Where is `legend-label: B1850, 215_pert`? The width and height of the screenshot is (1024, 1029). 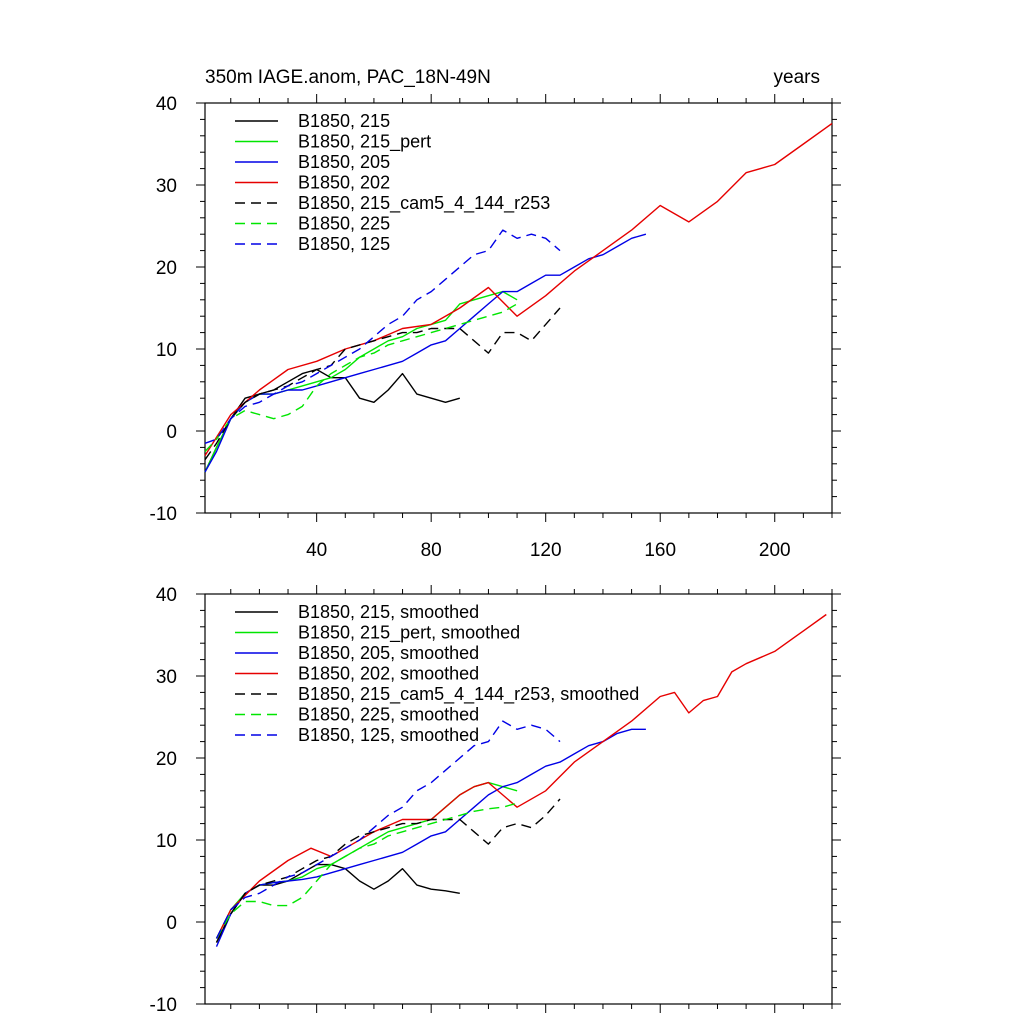
legend-label: B1850, 215_pert is located at coordinates (364, 142).